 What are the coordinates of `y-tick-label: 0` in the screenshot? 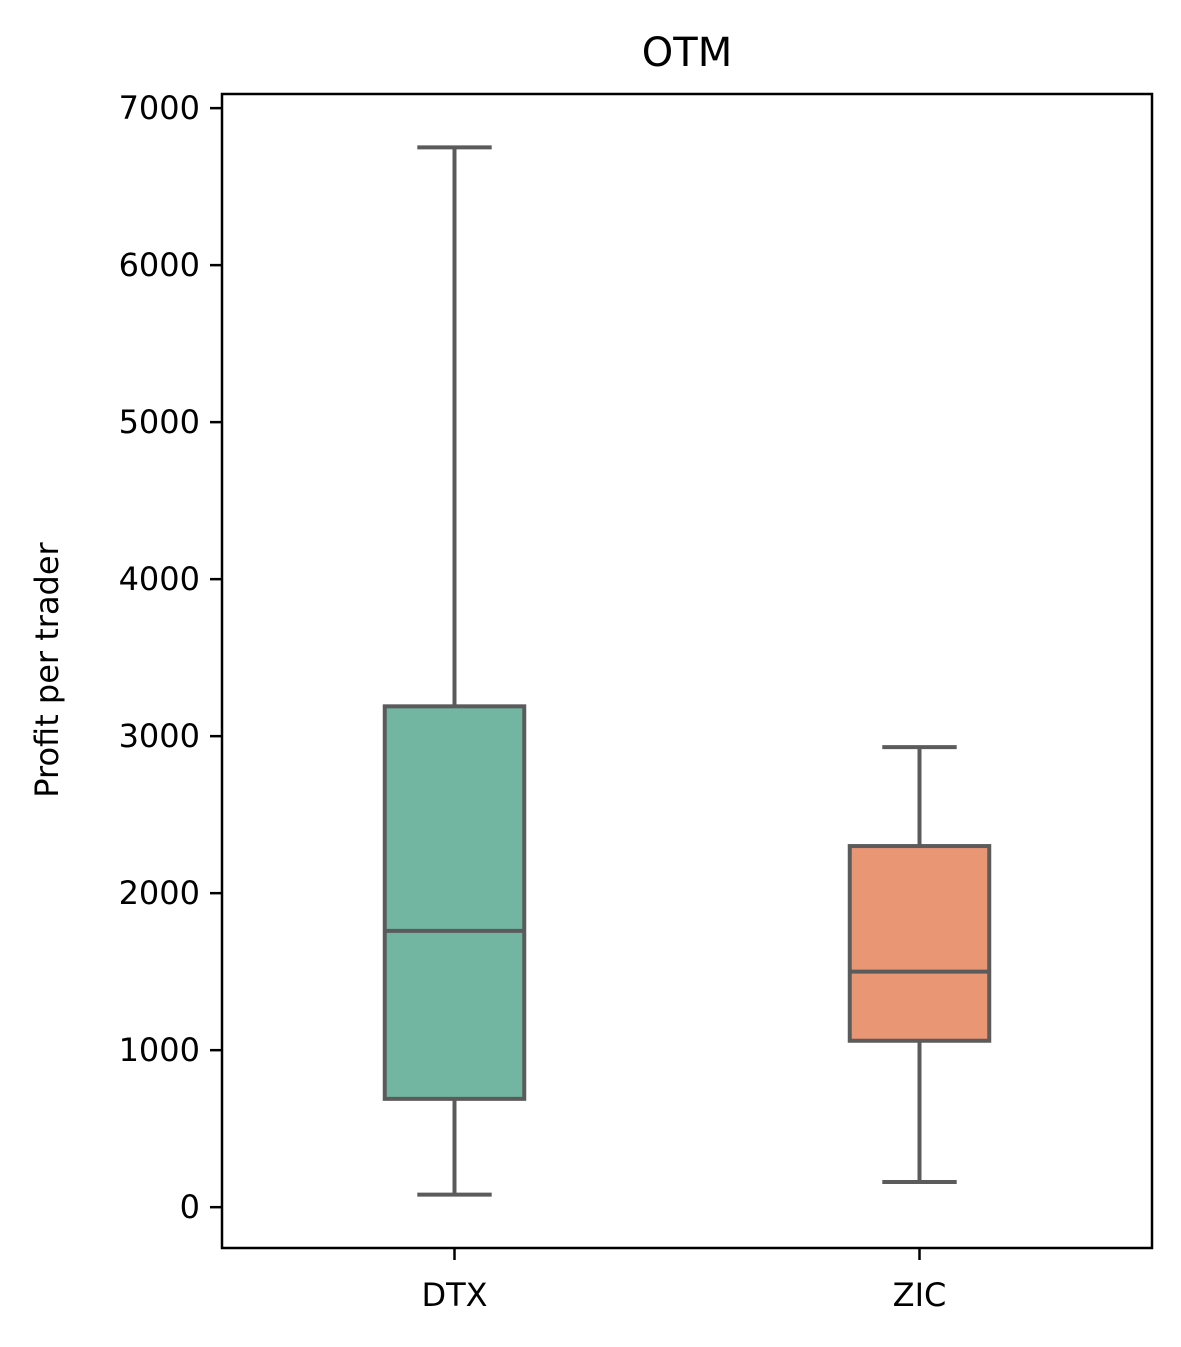 It's located at (190, 1207).